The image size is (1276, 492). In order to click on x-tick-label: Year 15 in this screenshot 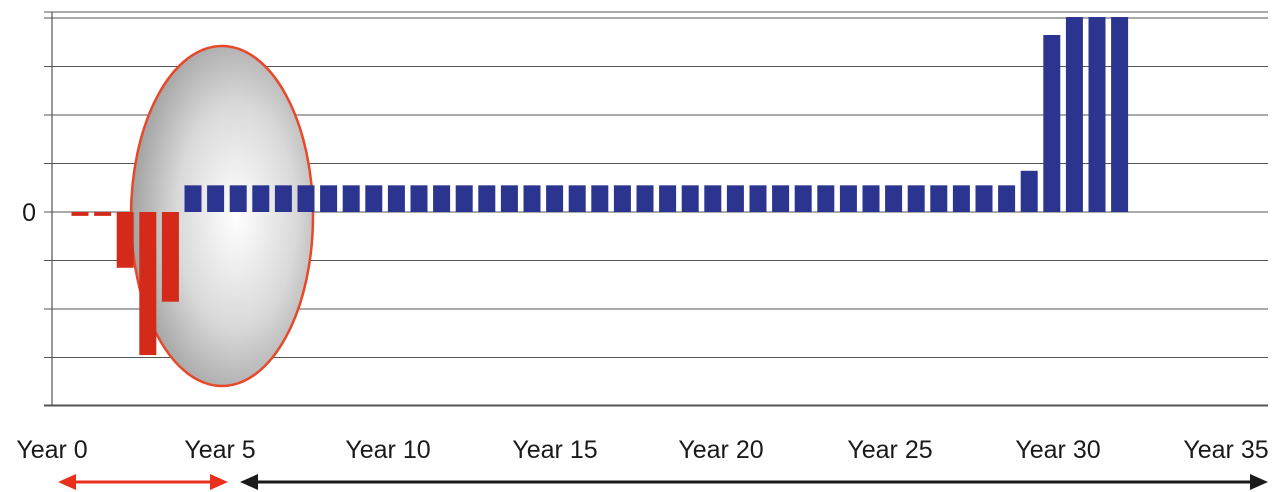, I will do `click(554, 450)`.